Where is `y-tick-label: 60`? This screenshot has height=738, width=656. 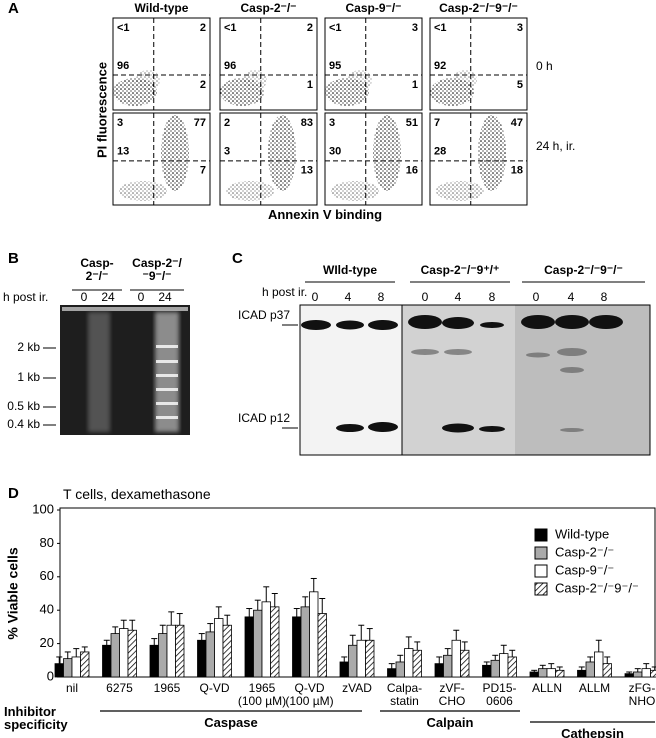
y-tick-label: 60 is located at coordinates (47, 575).